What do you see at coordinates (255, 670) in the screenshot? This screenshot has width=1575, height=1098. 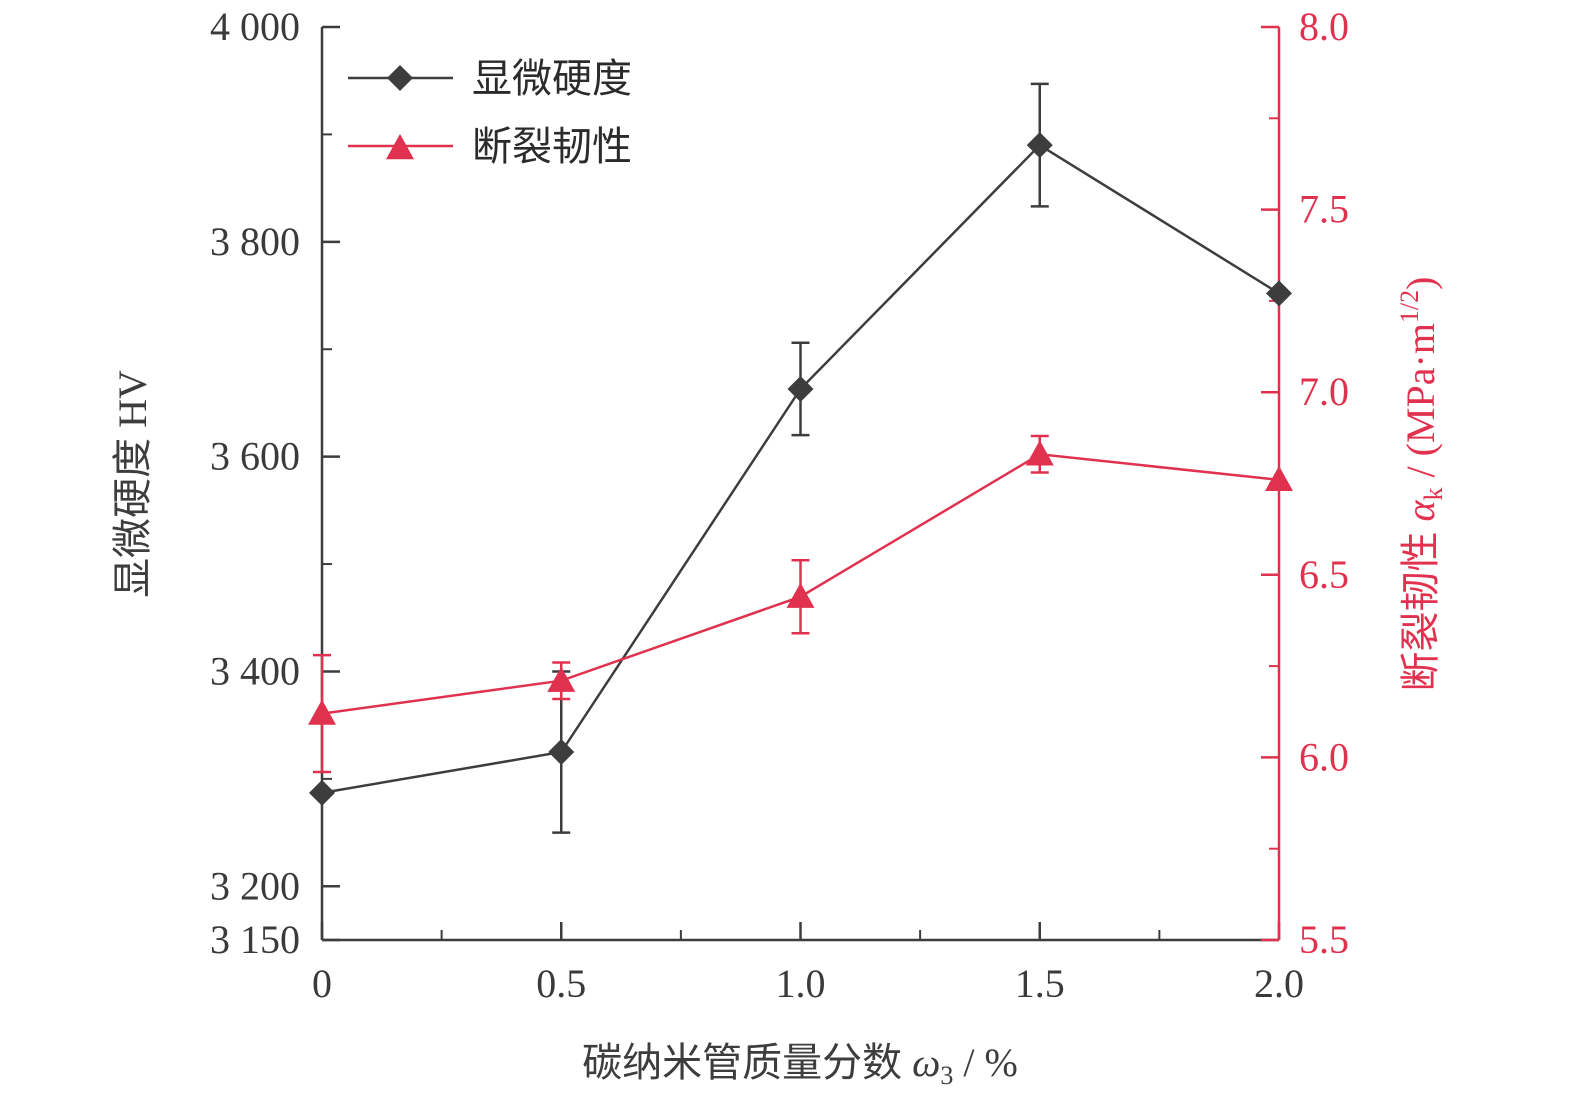 I see `left-axis-tick-label: 3 400` at bounding box center [255, 670].